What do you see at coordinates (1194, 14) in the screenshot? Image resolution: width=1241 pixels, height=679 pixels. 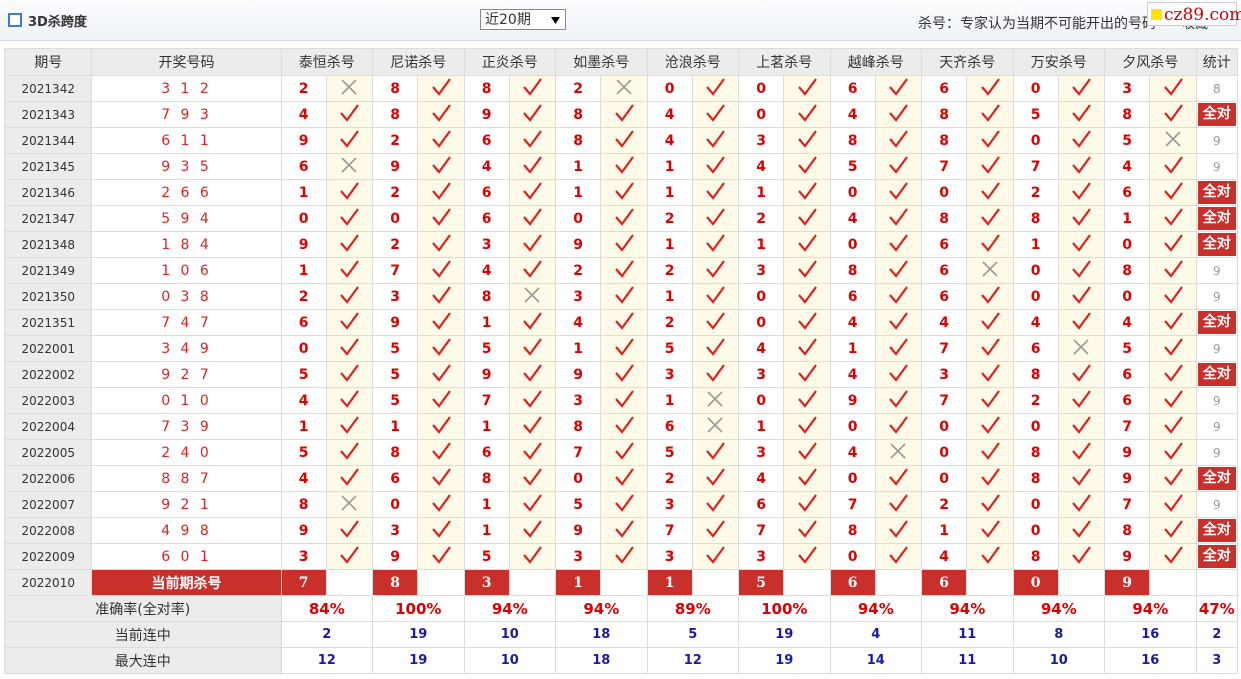 I see `watermark: cz89.com` at bounding box center [1194, 14].